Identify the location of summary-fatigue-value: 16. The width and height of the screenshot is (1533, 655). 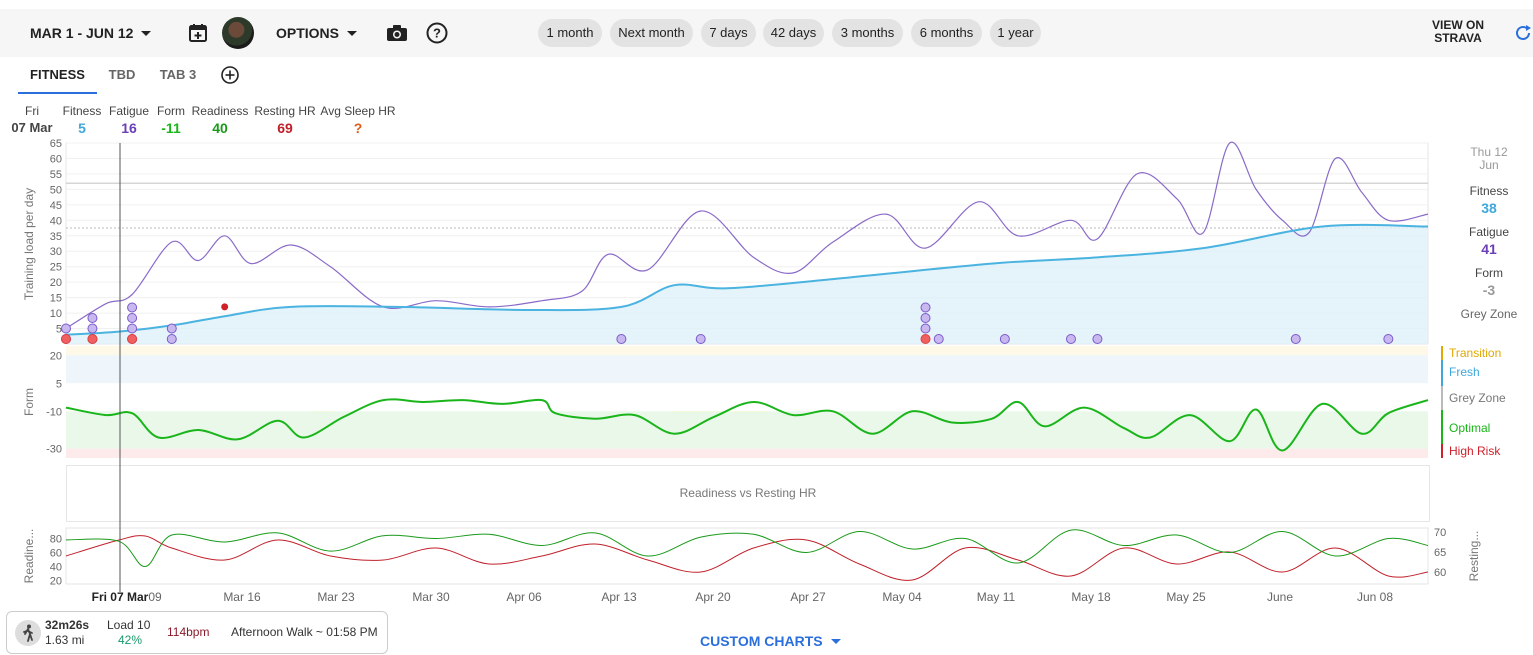
(129, 128).